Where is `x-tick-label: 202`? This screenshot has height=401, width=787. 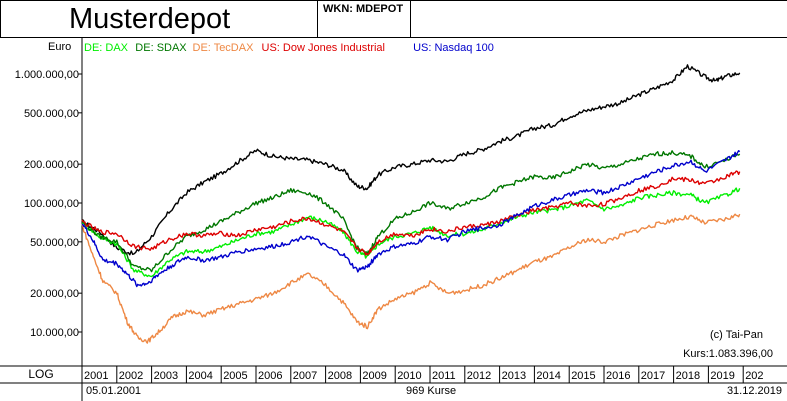 x-tick-label: 202 is located at coordinates (754, 376).